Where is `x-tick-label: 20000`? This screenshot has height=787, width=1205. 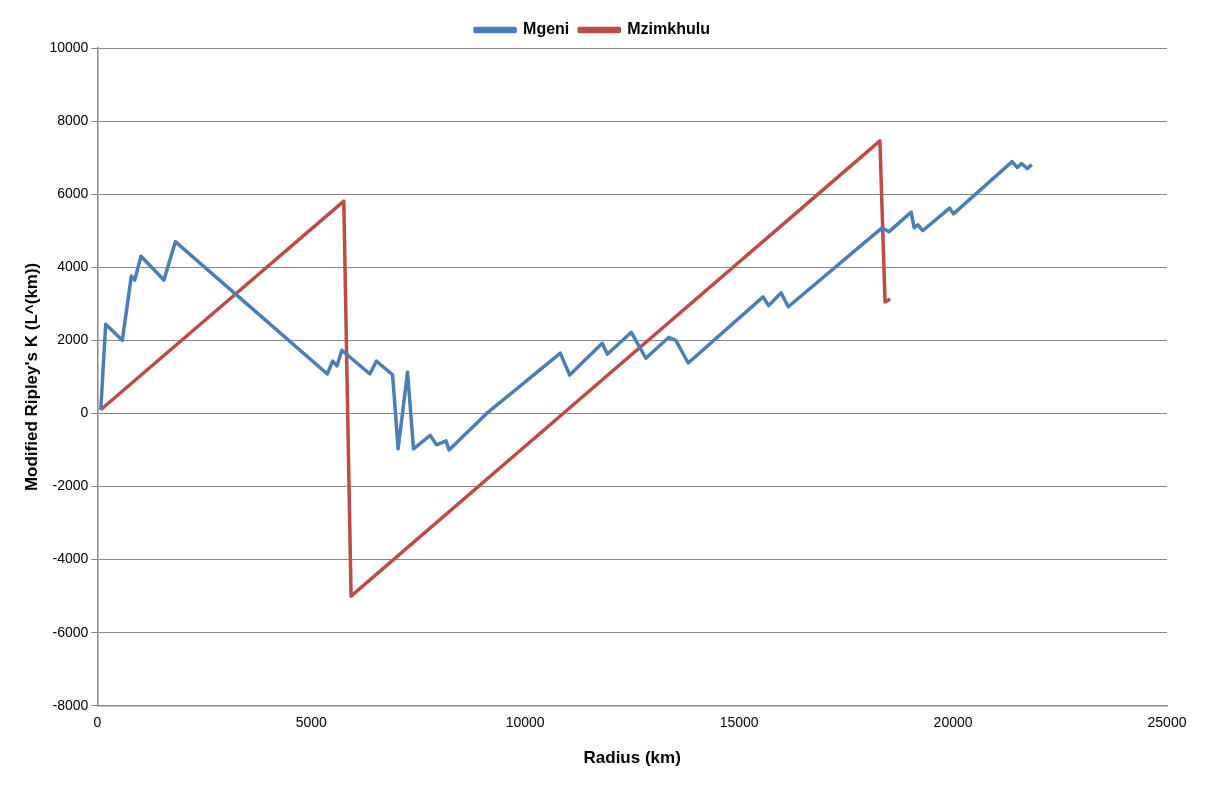 x-tick-label: 20000 is located at coordinates (953, 722).